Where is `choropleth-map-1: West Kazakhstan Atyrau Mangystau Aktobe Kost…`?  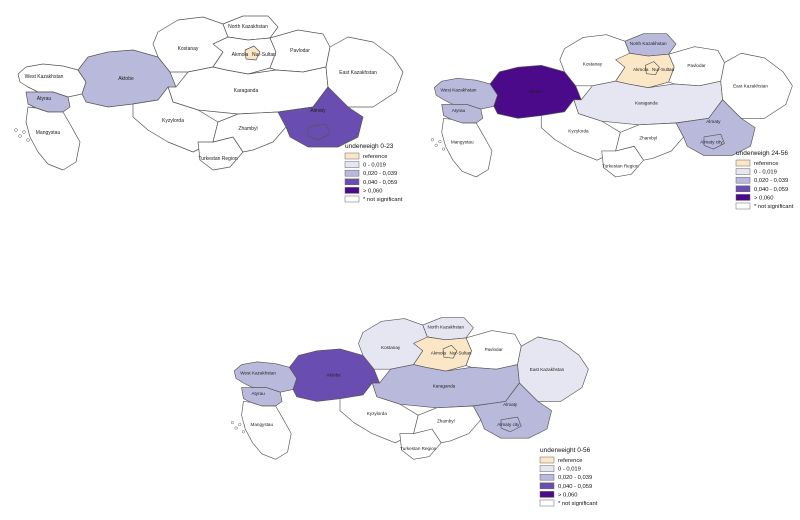 choropleth-map-1: West Kazakhstan Atyrau Mangystau Aktobe Kost… is located at coordinates (209, 93).